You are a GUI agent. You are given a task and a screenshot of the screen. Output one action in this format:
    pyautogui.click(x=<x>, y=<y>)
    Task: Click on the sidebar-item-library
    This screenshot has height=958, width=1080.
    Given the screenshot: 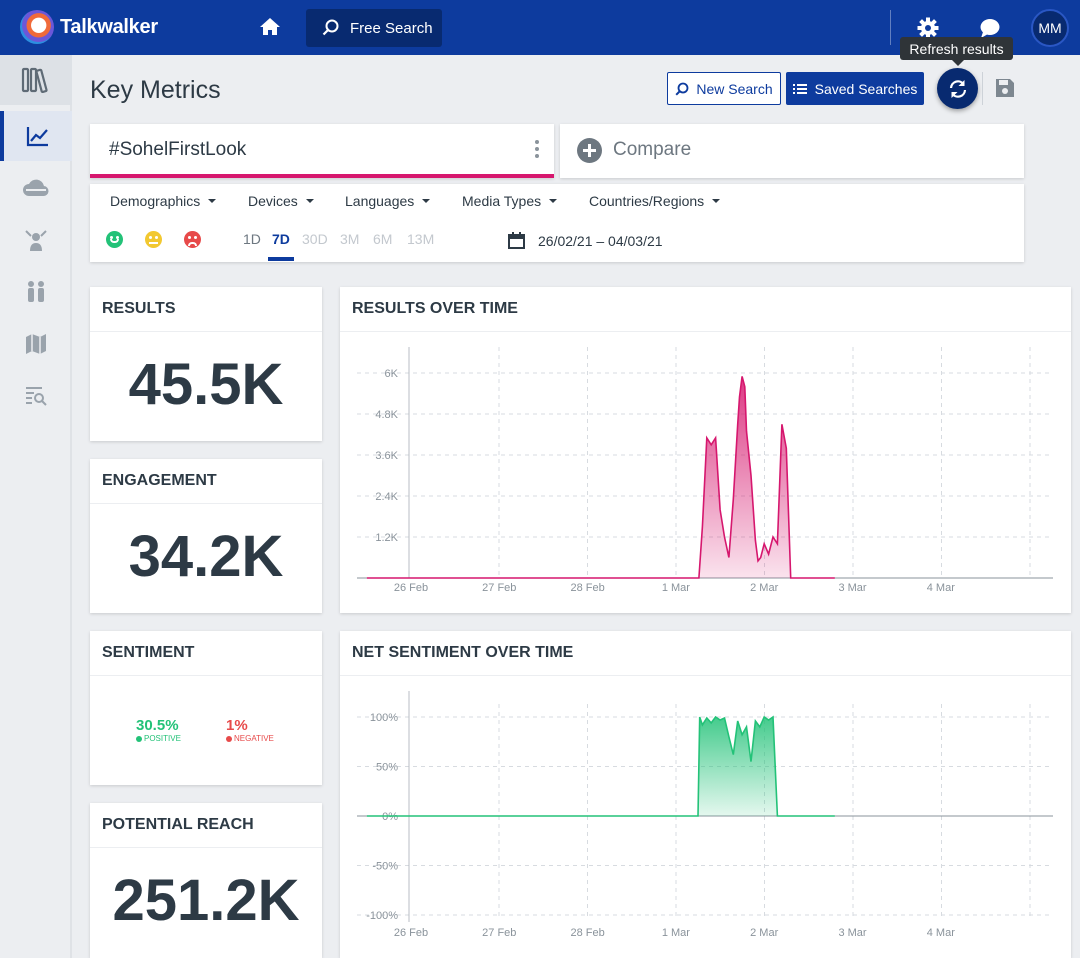 What is the action you would take?
    pyautogui.click(x=36, y=80)
    